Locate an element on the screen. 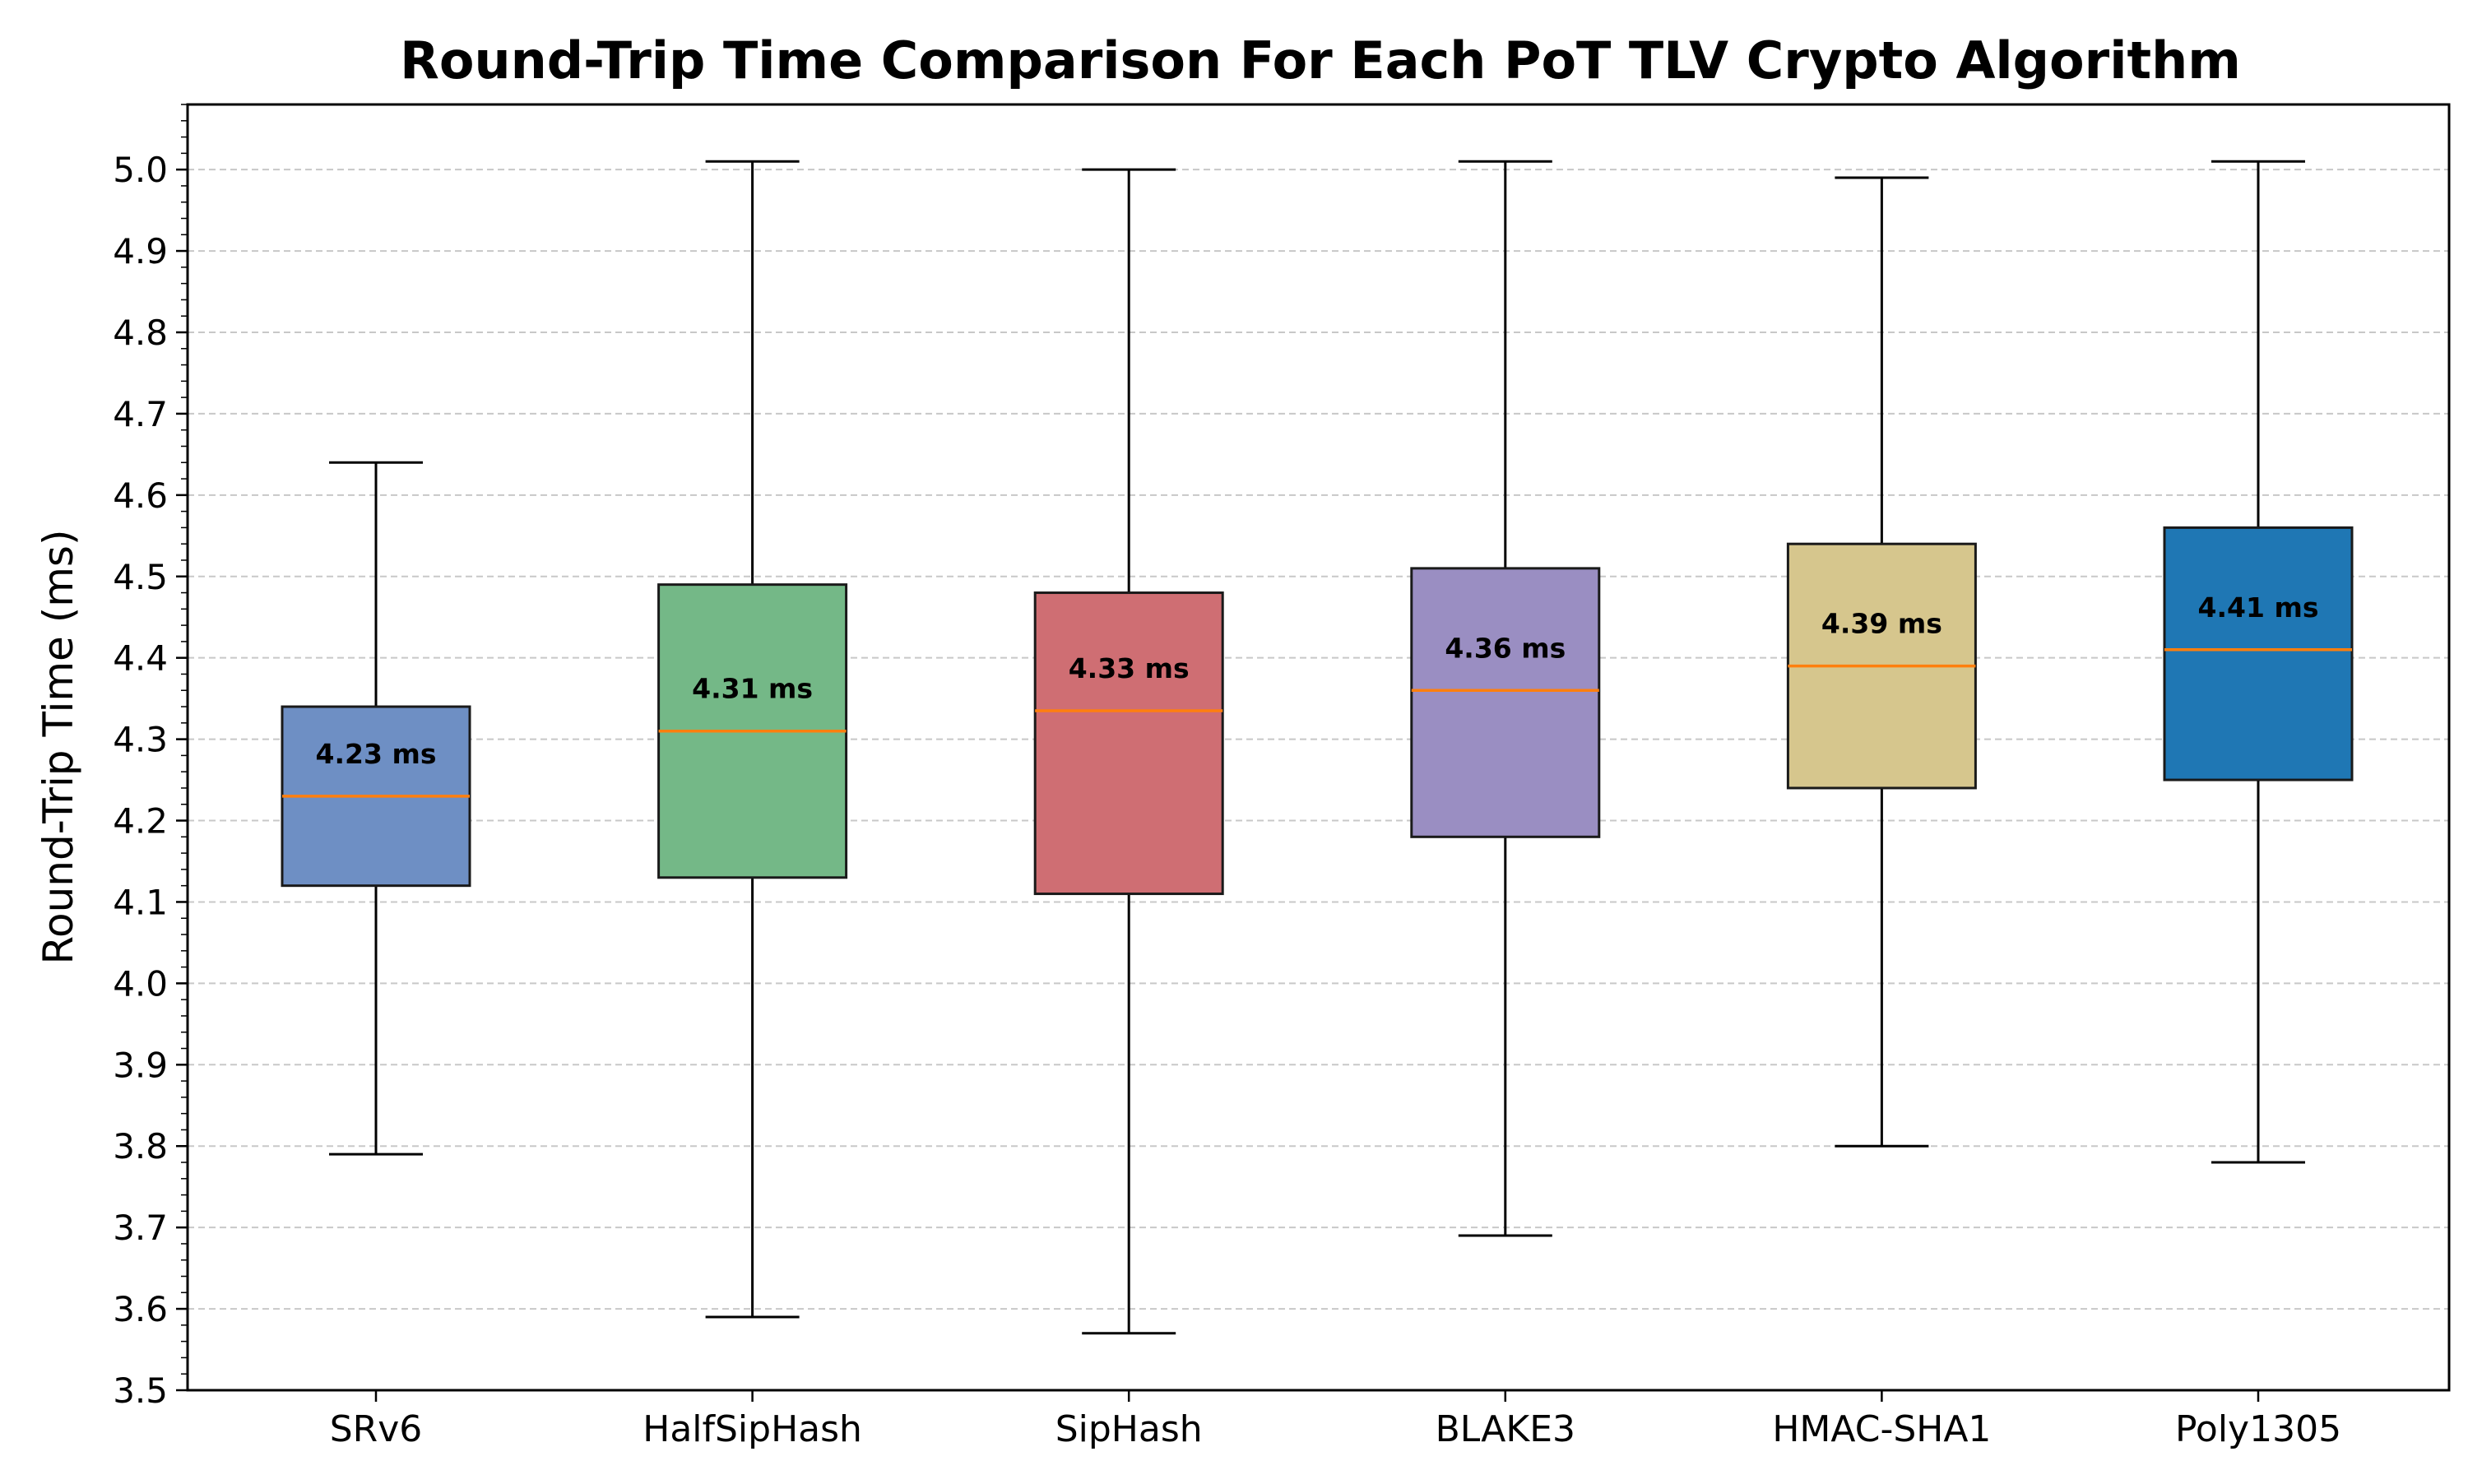 The height and width of the screenshot is (1484, 2468). y-tick-label: 4.4 is located at coordinates (140, 658).